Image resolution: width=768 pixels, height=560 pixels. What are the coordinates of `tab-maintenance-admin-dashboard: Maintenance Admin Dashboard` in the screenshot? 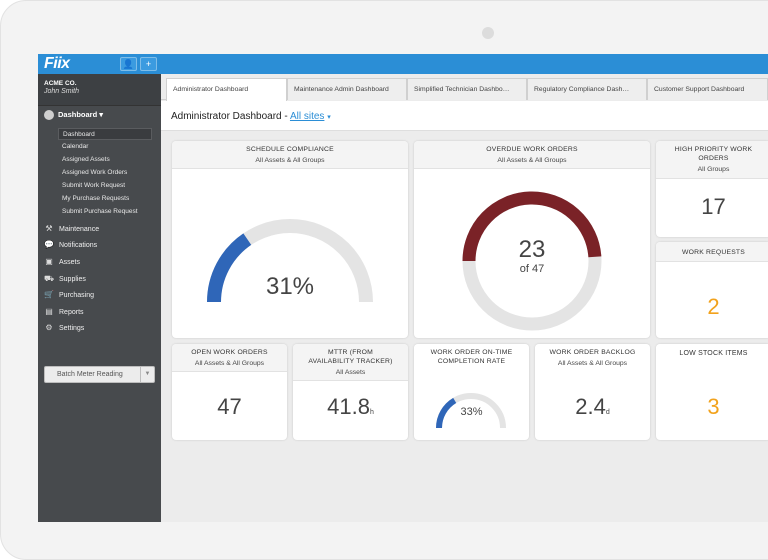 It's located at (347, 89).